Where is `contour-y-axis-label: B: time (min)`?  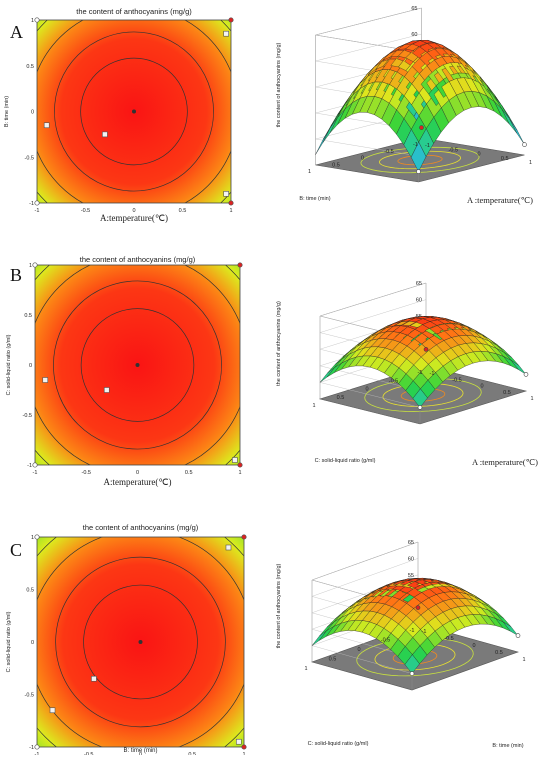
contour-y-axis-label: B: time (min) is located at coordinates (7, 111).